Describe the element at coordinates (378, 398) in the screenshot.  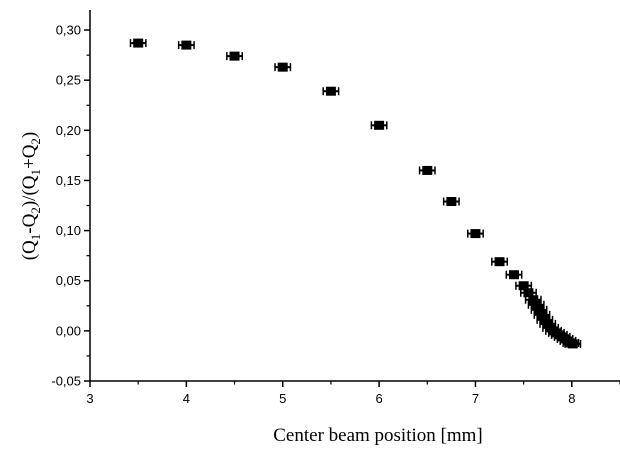
I see `x-tick-label: 6` at that location.